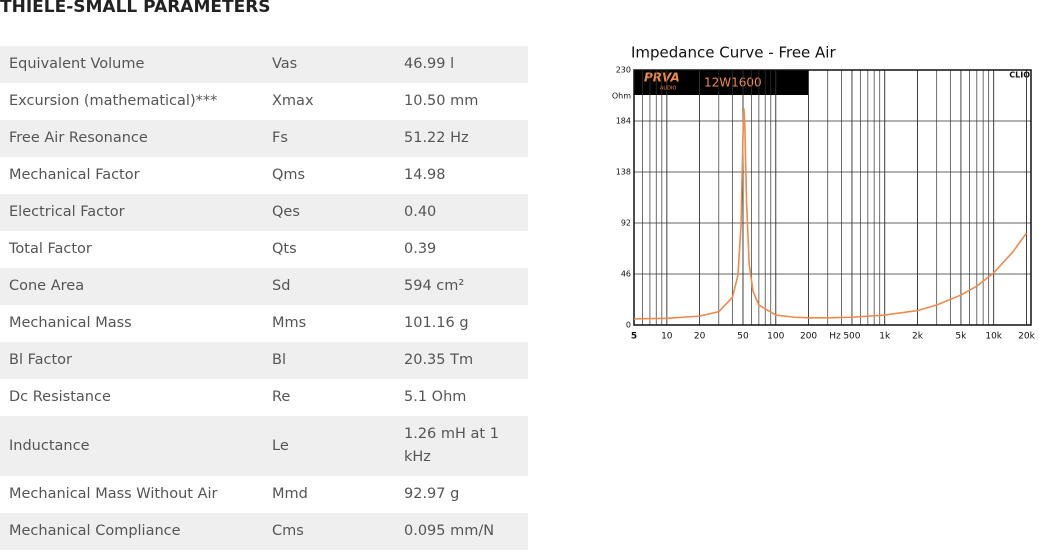 The width and height of the screenshot is (1039, 555). I want to click on parameter-symbol: Re, so click(281, 397).